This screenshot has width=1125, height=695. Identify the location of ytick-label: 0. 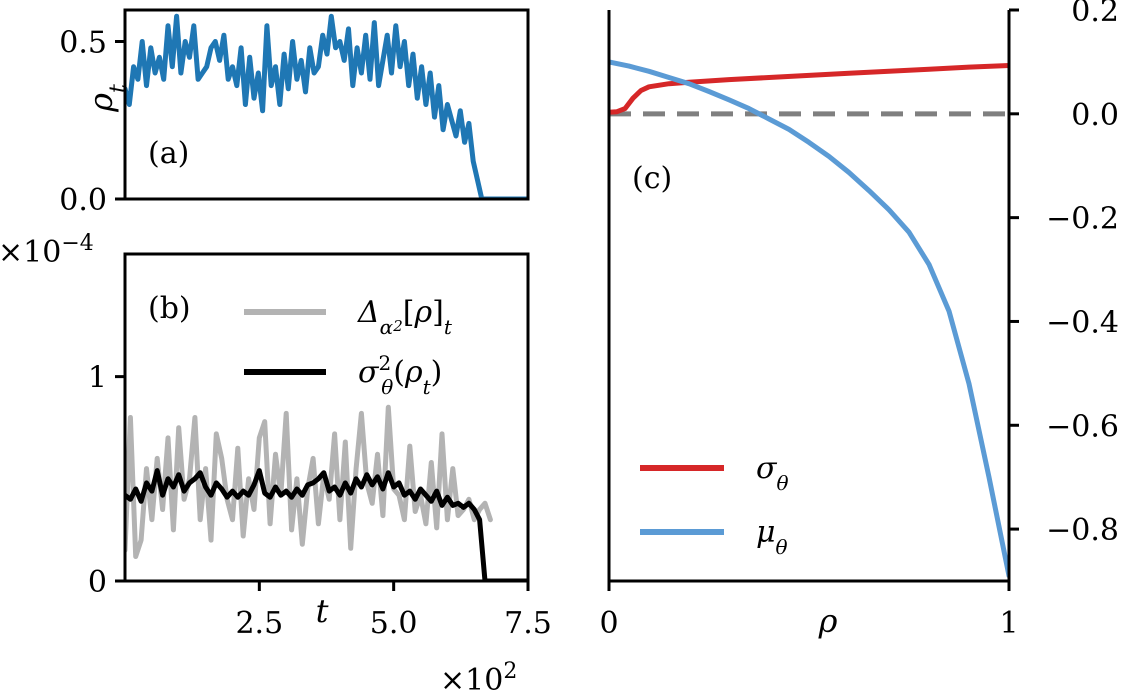
(97, 582).